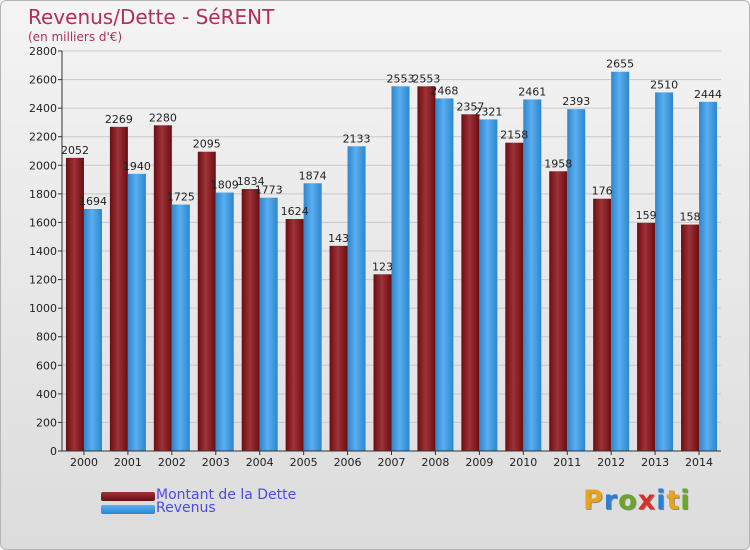  What do you see at coordinates (488, 111) in the screenshot?
I see `data-label-revenue-2009: 2321` at bounding box center [488, 111].